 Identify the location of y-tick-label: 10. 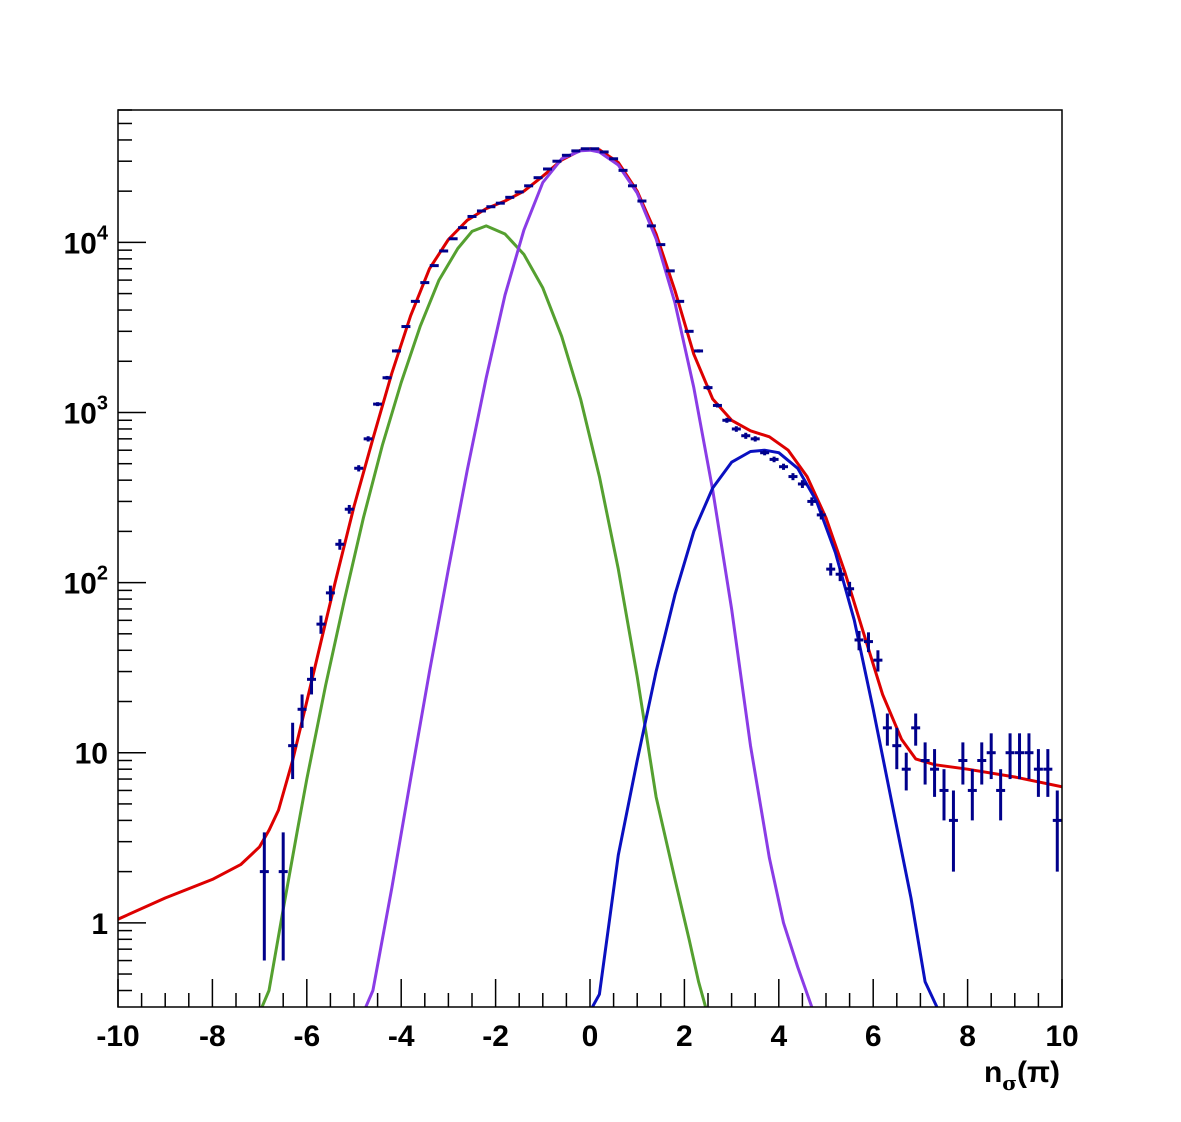
(91, 754).